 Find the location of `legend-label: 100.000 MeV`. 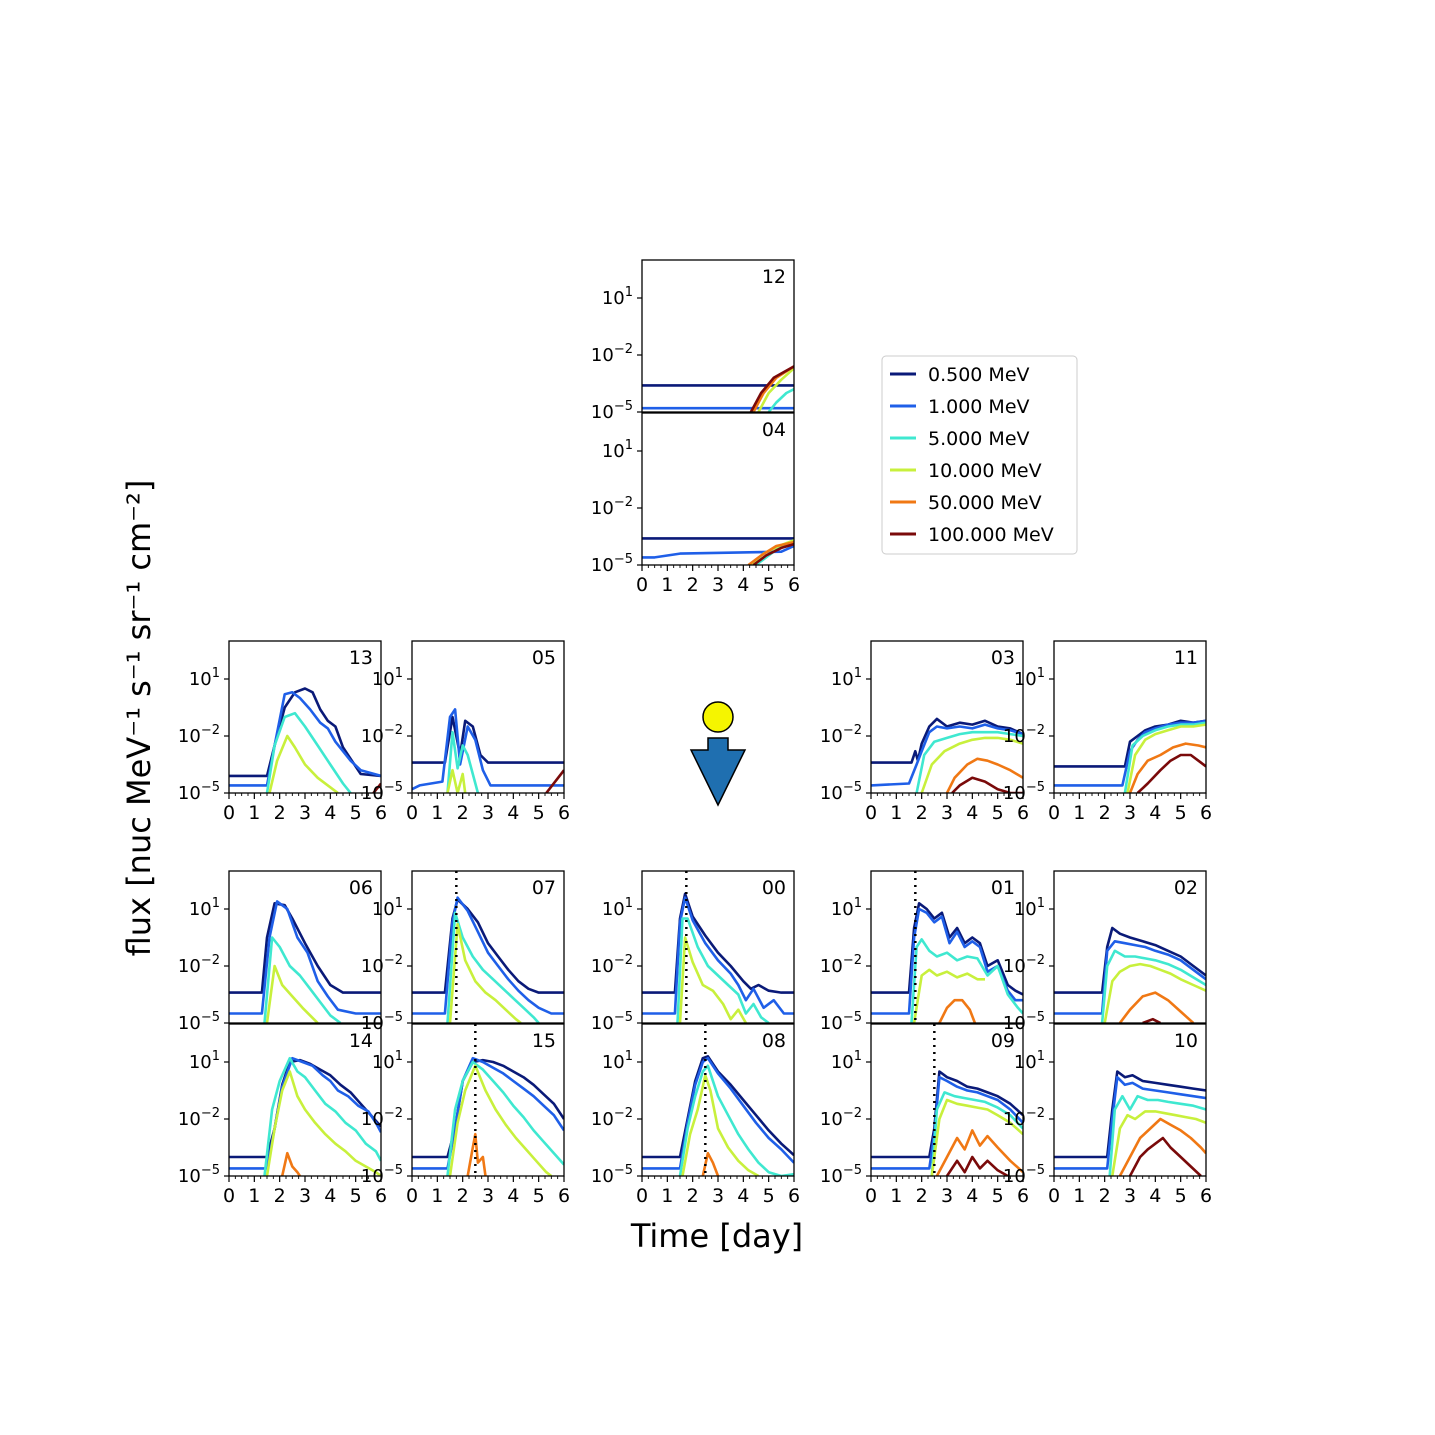

legend-label: 100.000 MeV is located at coordinates (991, 535).